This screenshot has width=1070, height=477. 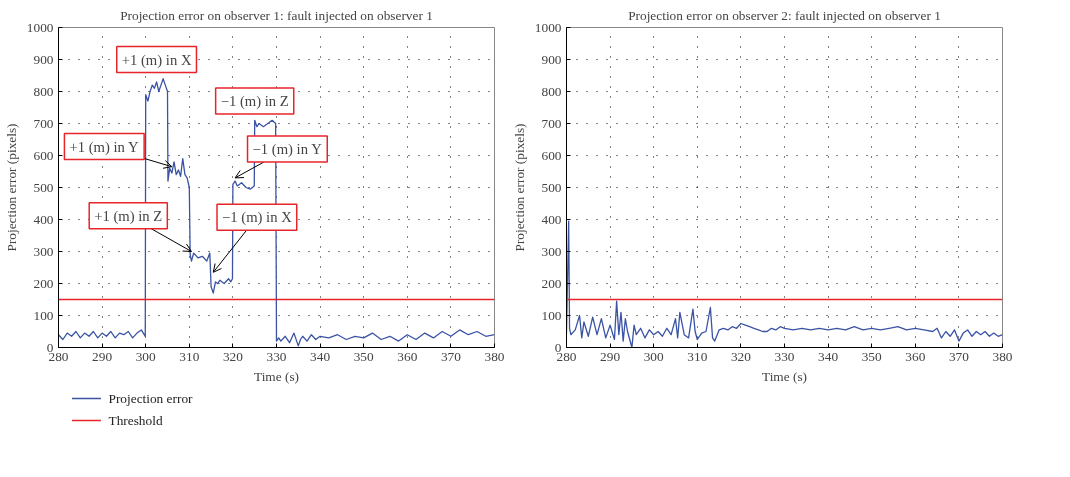 What do you see at coordinates (784, 15) in the screenshot?
I see `chart-title: Projection error on observer 2: fault injected on observer 1` at bounding box center [784, 15].